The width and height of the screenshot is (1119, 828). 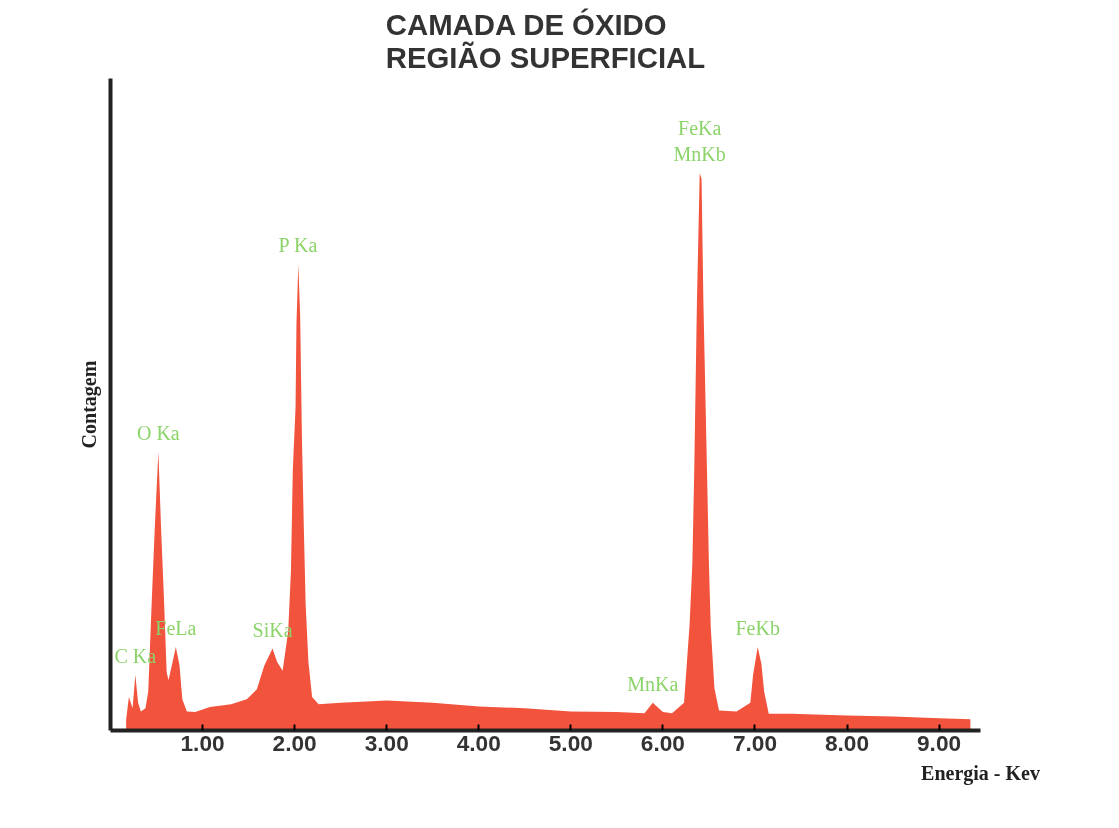 I want to click on y-axis-title: Contagem, so click(x=89, y=404).